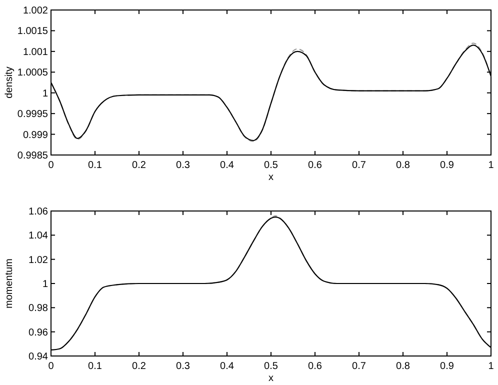 The height and width of the screenshot is (385, 498). I want to click on y-tick-label: 1.0005, so click(32, 73).